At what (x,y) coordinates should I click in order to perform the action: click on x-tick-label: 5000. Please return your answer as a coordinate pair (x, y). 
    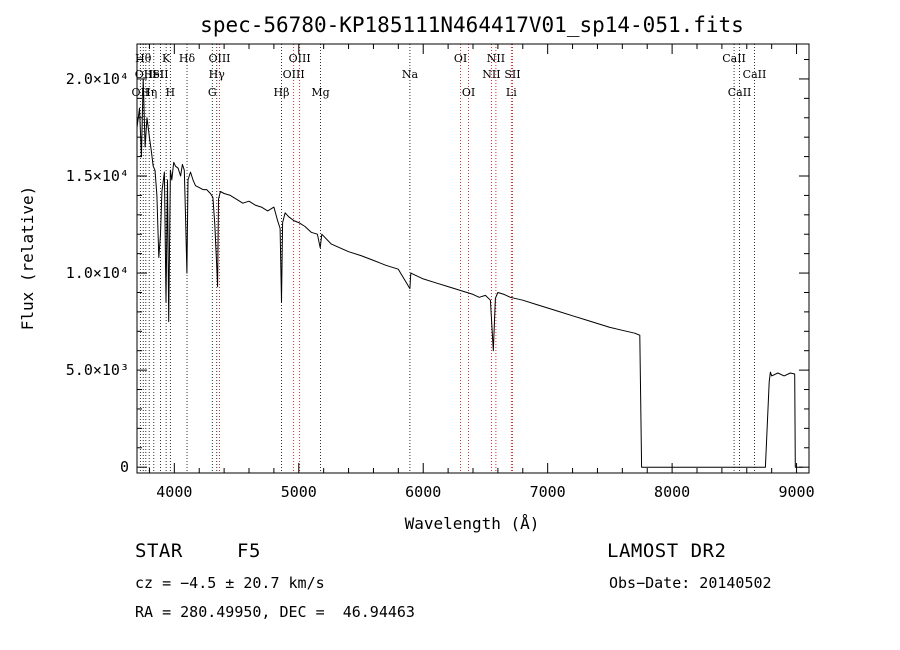
    Looking at the image, I should click on (299, 492).